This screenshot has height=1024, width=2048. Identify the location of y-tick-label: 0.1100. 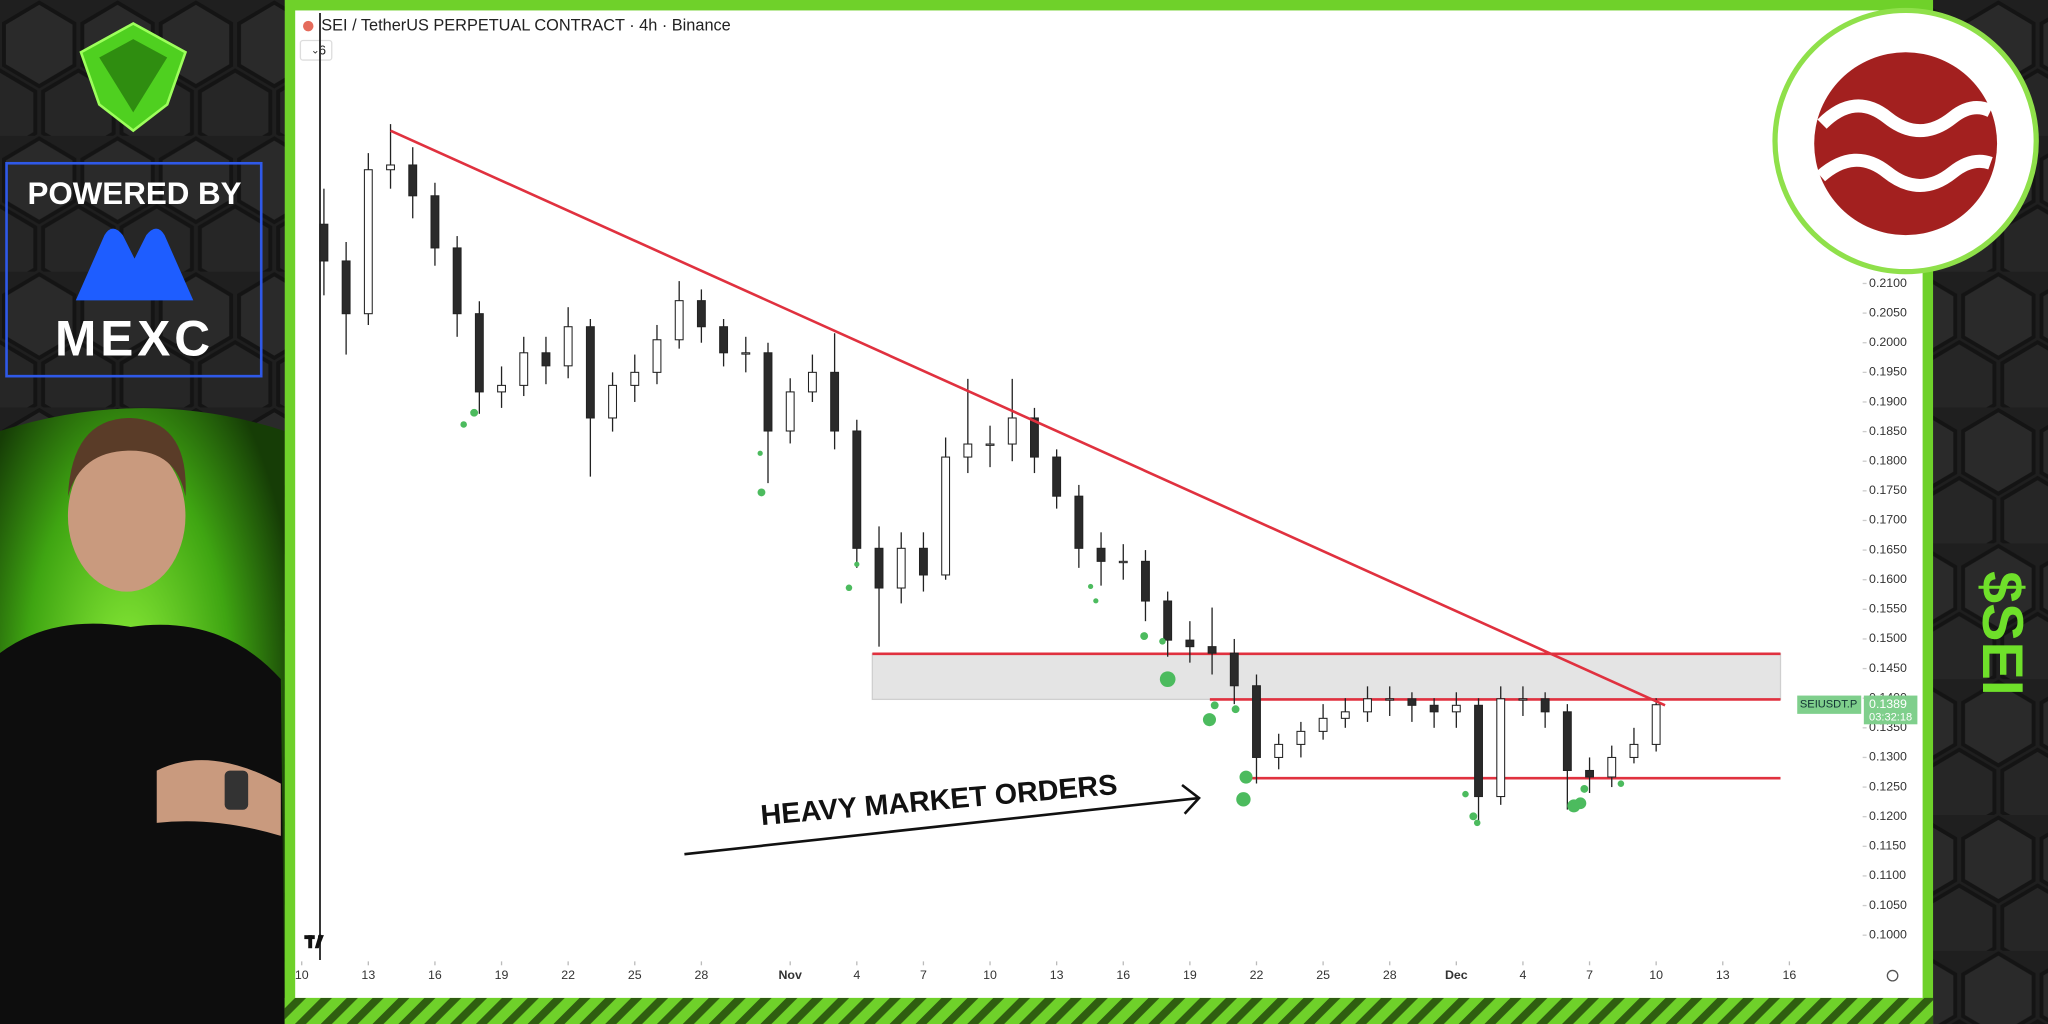
(1887, 875).